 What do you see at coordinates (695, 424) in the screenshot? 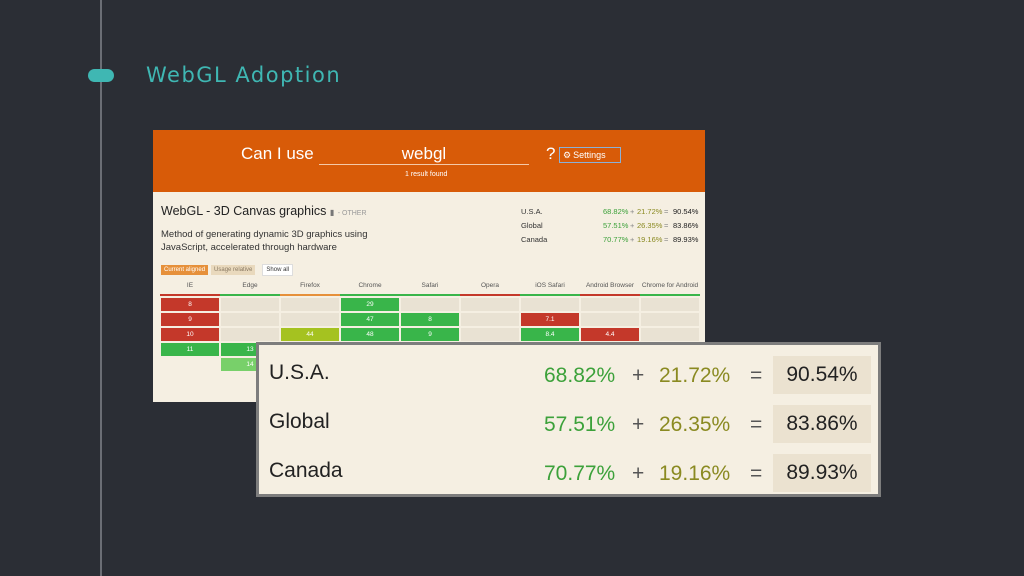
I see `zoom-partial-pct: 26.35%` at bounding box center [695, 424].